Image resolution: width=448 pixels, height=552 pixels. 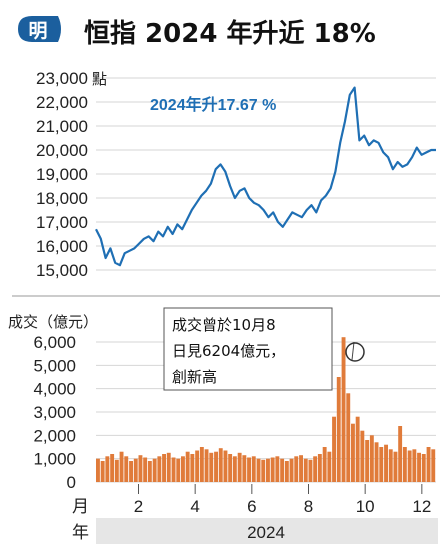 I want to click on volume-y-tick-label: 4,000, so click(x=54, y=389).